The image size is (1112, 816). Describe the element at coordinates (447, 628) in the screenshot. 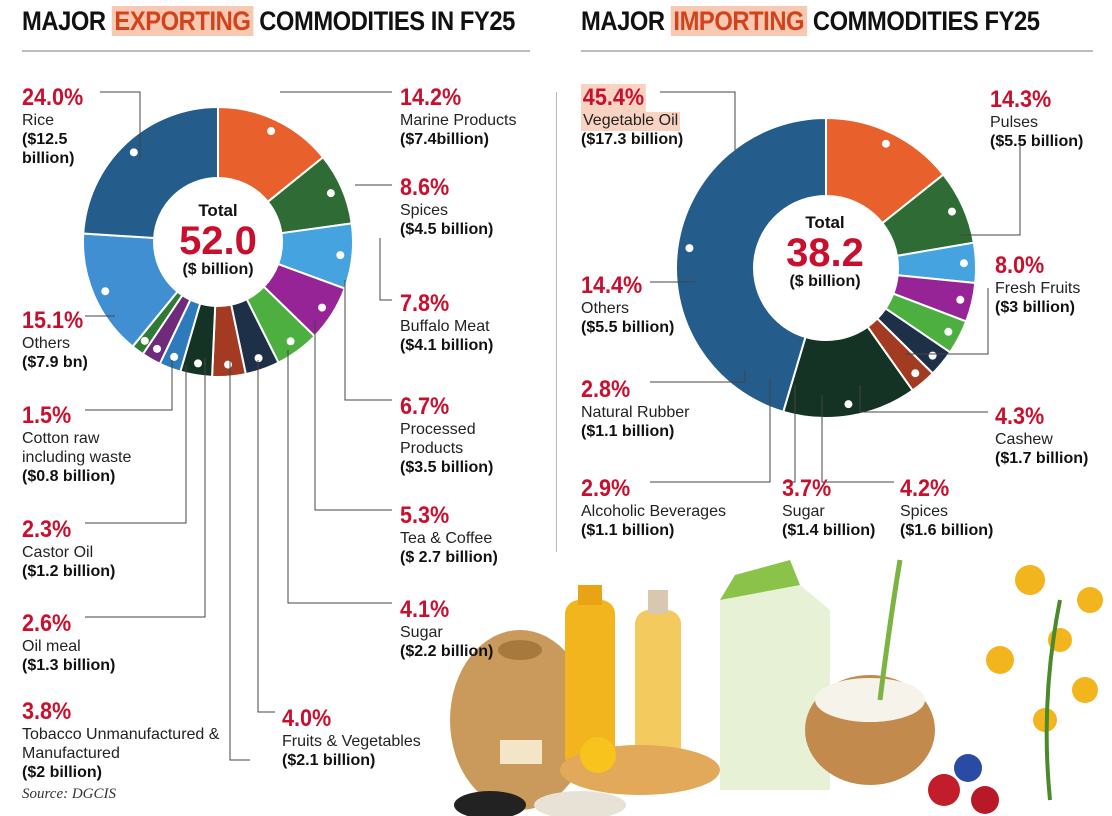

I see `export-label-sugar: 4.1% Sugar ($2.2 billion)` at that location.